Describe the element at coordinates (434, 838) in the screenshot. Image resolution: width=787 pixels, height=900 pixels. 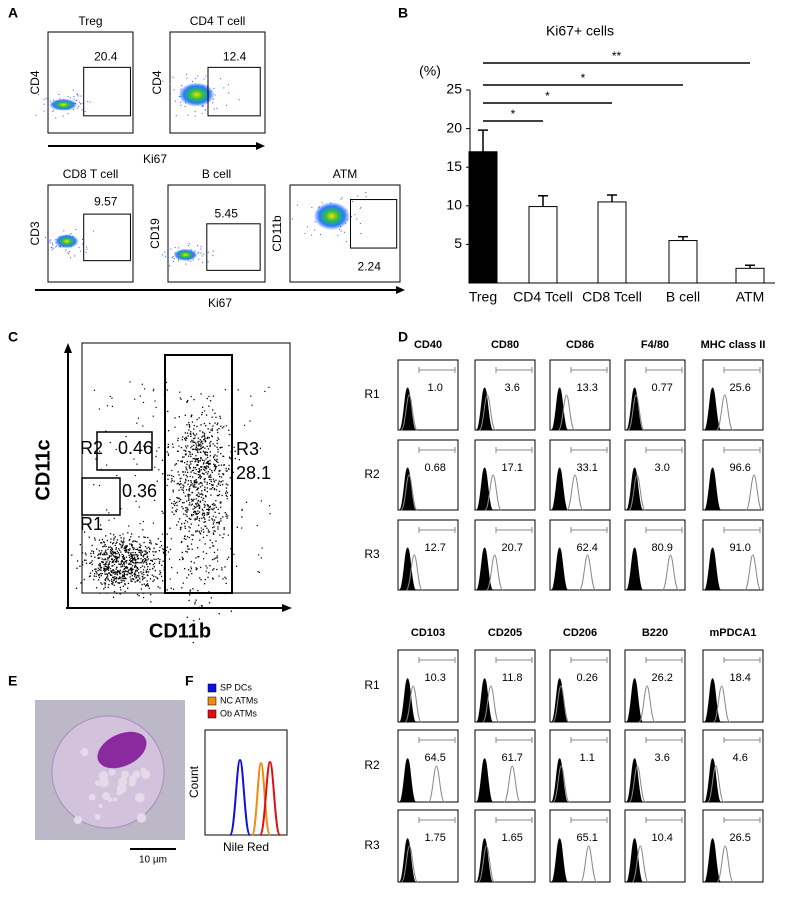
I see `gate-value: 1.75` at that location.